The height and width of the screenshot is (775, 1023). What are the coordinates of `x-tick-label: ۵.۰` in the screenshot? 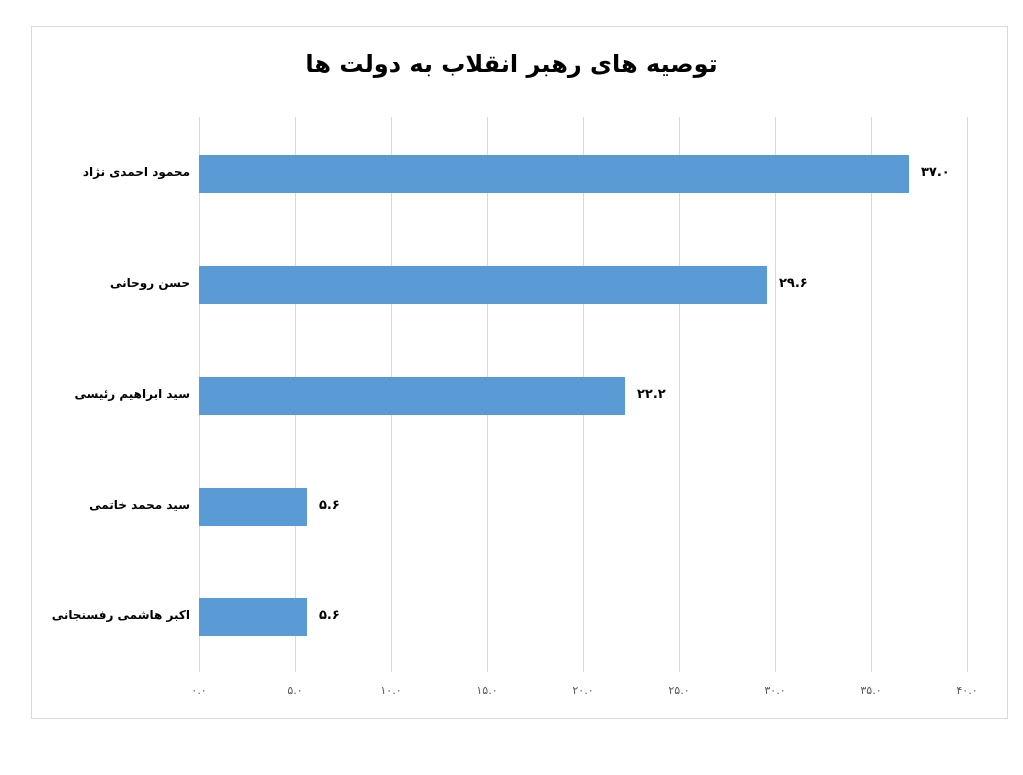 It's located at (295, 690).